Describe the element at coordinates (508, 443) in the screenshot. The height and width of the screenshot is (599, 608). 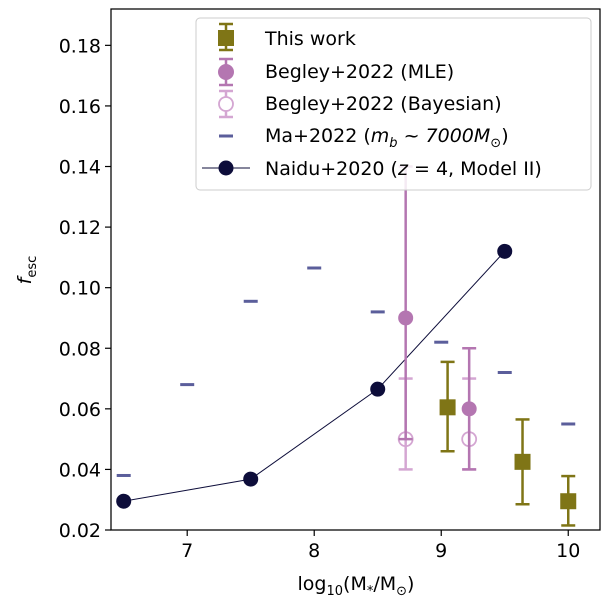
I see `series-square` at that location.